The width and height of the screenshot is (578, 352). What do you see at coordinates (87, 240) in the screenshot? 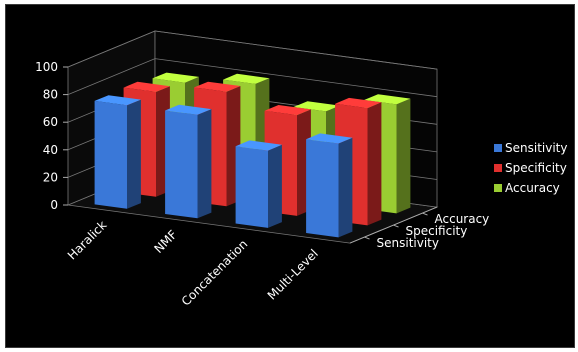
I see `category-label: Haralick` at bounding box center [87, 240].